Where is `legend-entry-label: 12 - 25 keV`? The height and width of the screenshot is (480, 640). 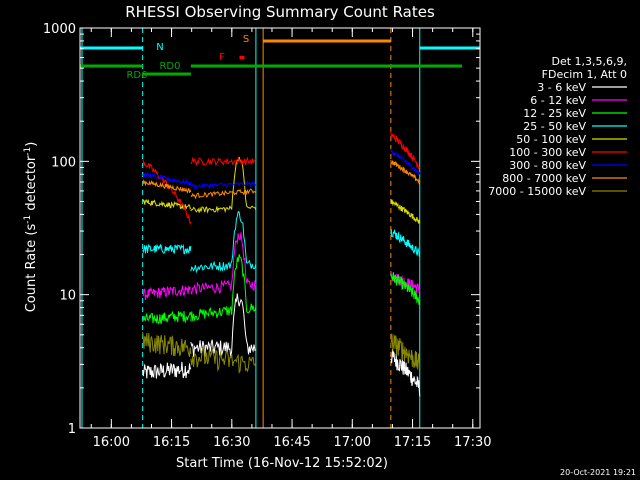
legend-entry-label: 12 - 25 keV is located at coordinates (554, 113).